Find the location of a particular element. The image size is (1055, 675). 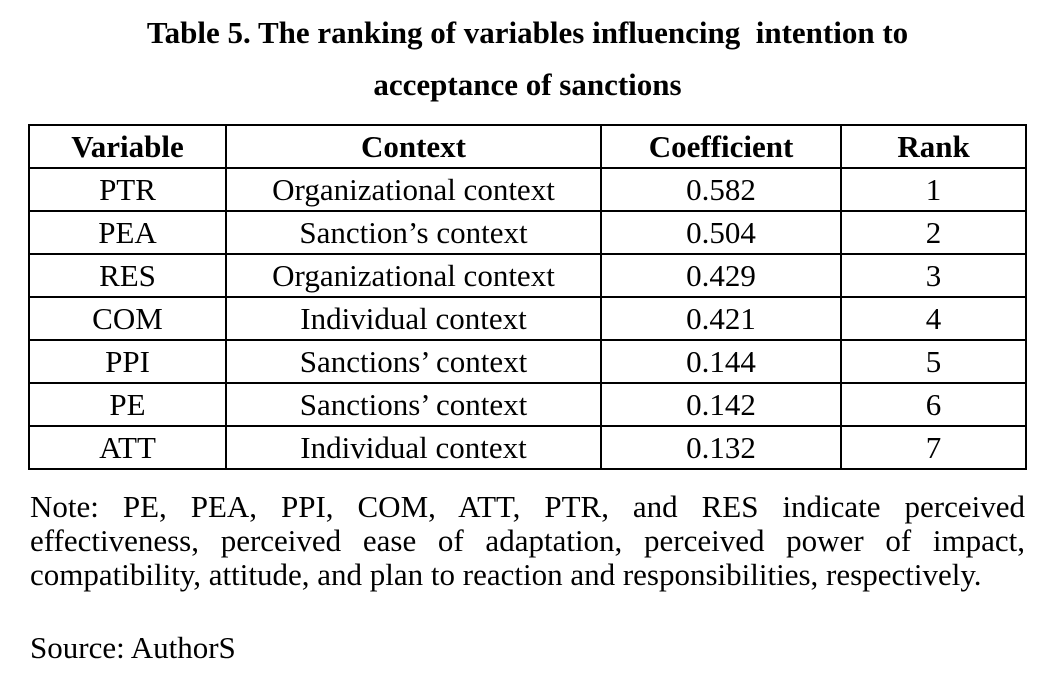

cell-variable: PE is located at coordinates (127, 404).